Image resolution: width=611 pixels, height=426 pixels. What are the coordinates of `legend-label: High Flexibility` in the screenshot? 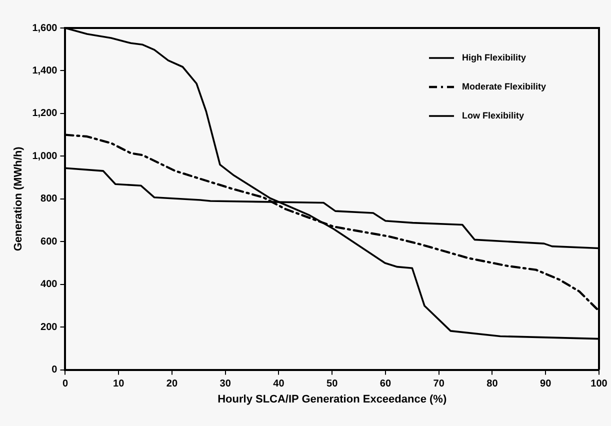 It's located at (494, 57).